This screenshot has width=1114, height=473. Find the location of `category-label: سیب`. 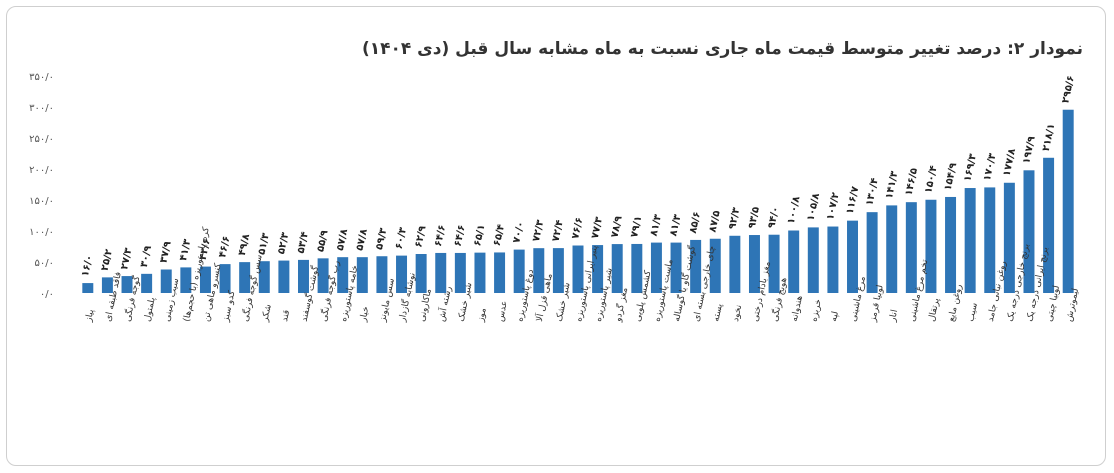

category-label: سیب is located at coordinates (973, 312).